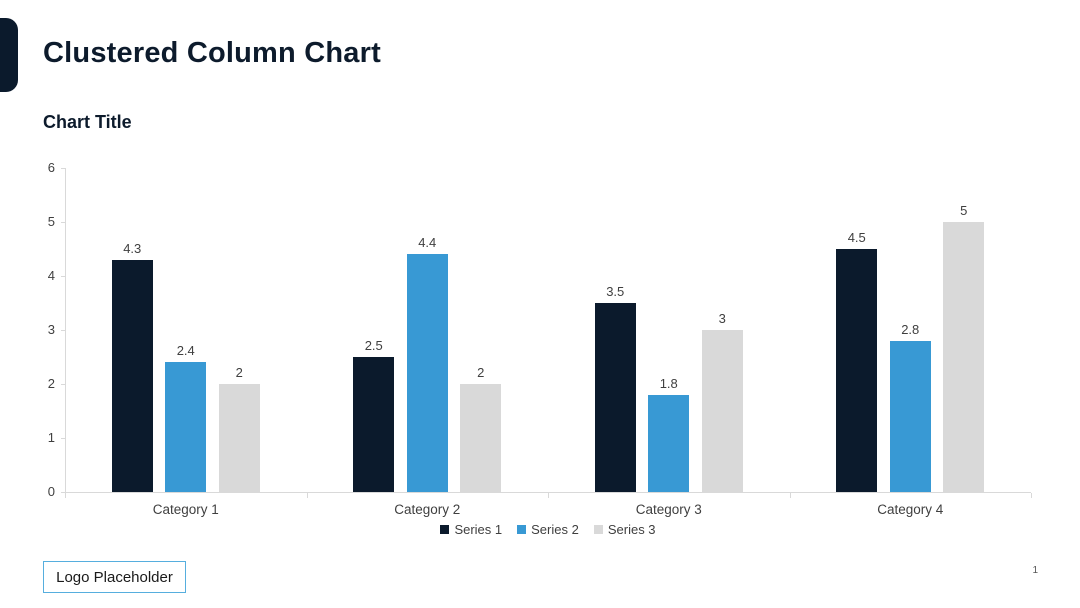 This screenshot has height=608, width=1080. I want to click on y-axis-tick-label: 6, so click(51, 167).